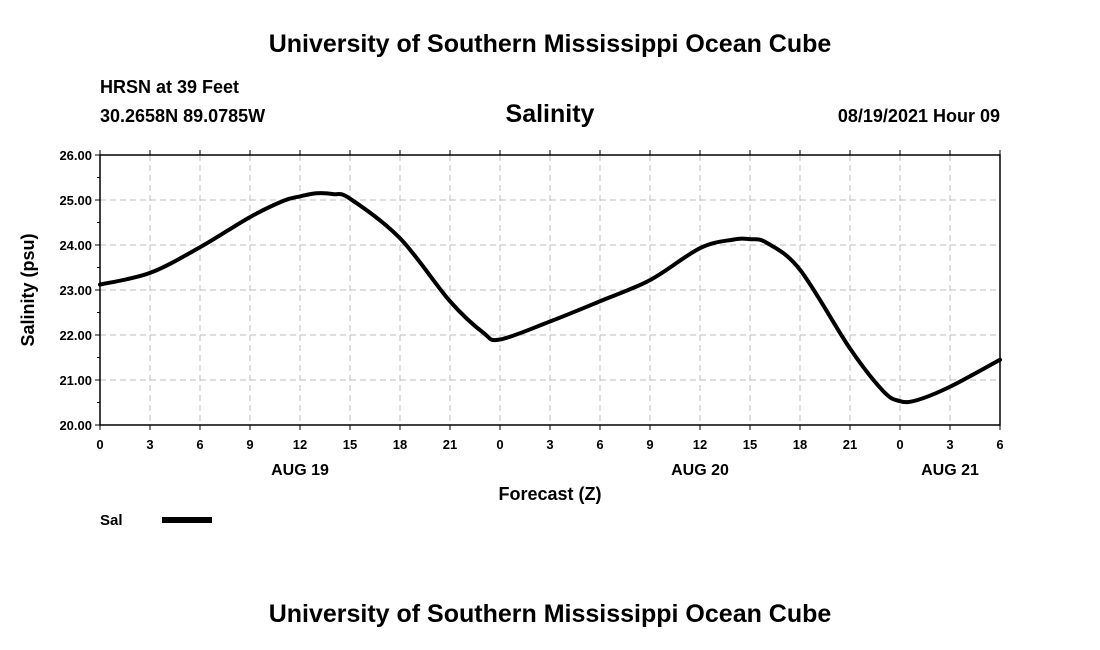  Describe the element at coordinates (75, 245) in the screenshot. I see `y-tick-label: 24.00` at that location.